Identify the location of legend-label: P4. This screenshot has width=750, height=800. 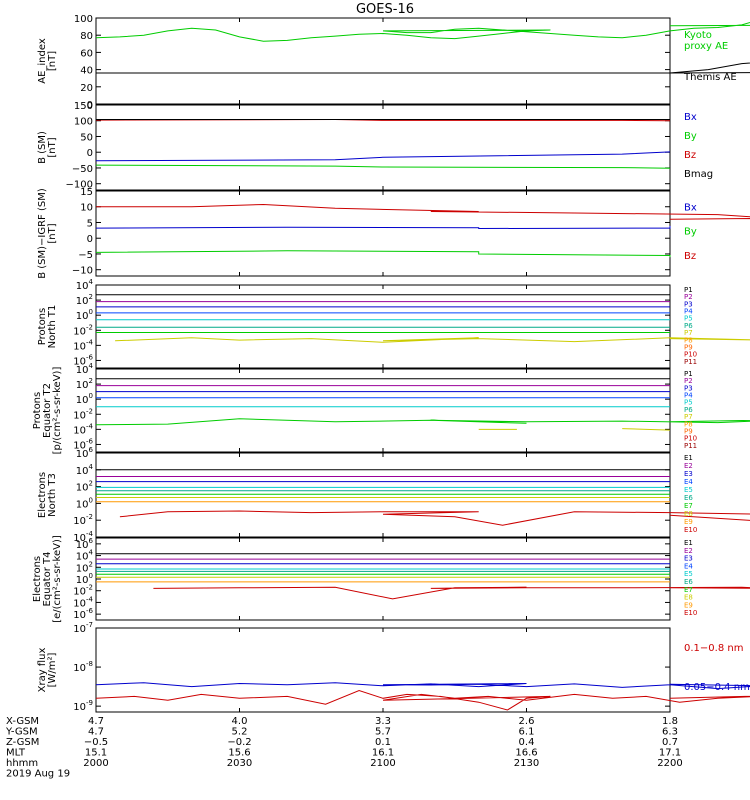
(688, 396).